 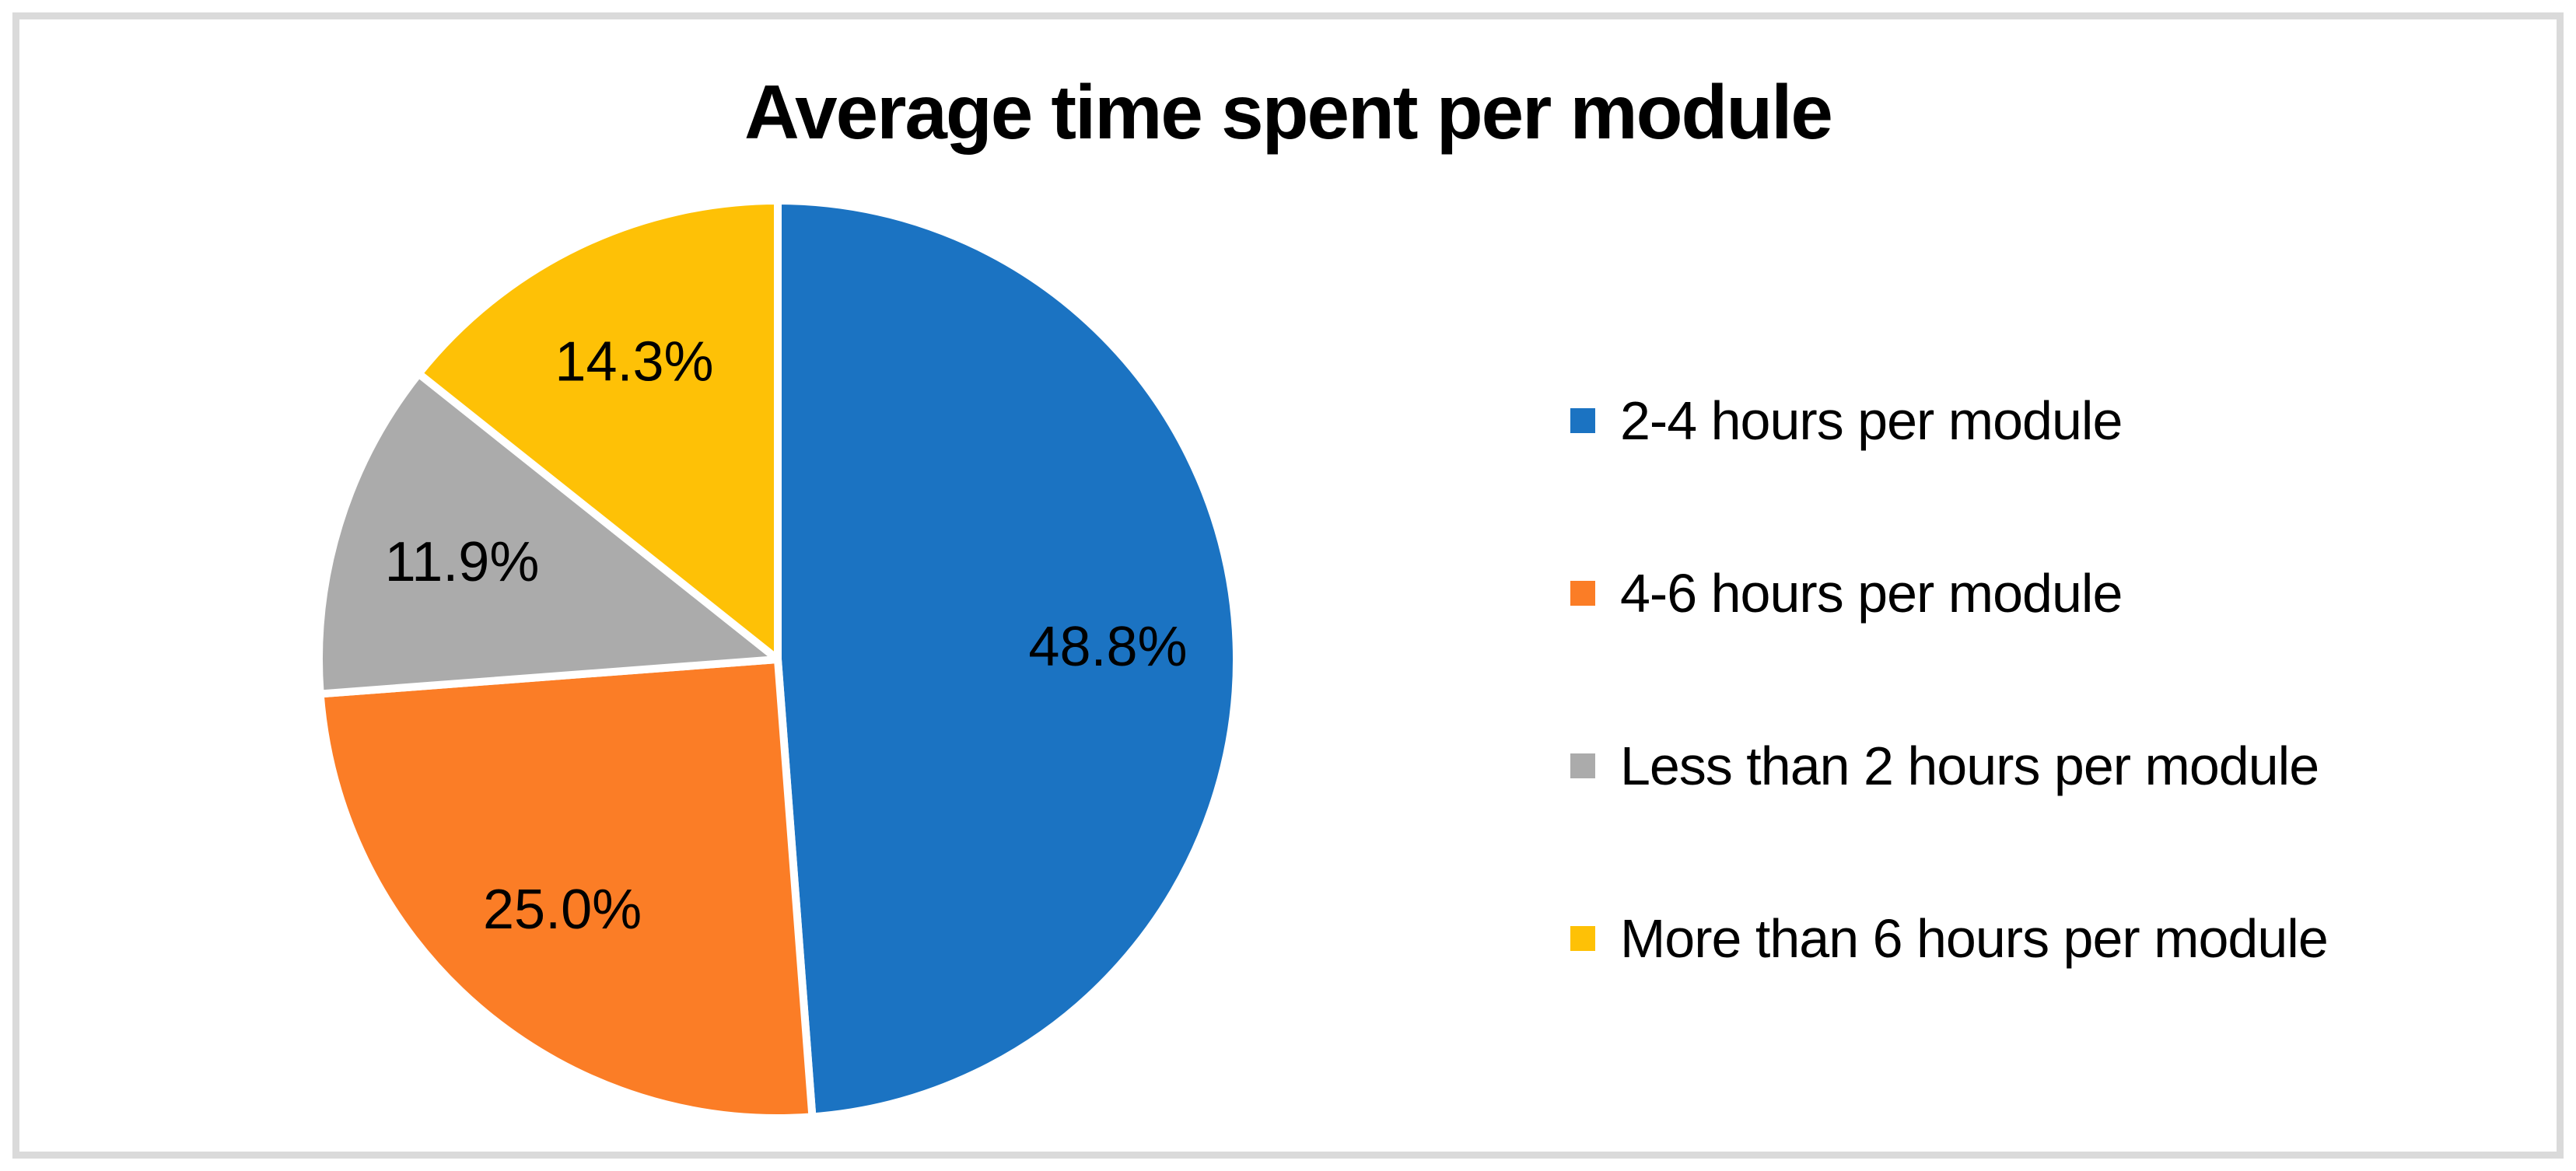 I want to click on pie-label-0: 48.8%, so click(x=1108, y=647).